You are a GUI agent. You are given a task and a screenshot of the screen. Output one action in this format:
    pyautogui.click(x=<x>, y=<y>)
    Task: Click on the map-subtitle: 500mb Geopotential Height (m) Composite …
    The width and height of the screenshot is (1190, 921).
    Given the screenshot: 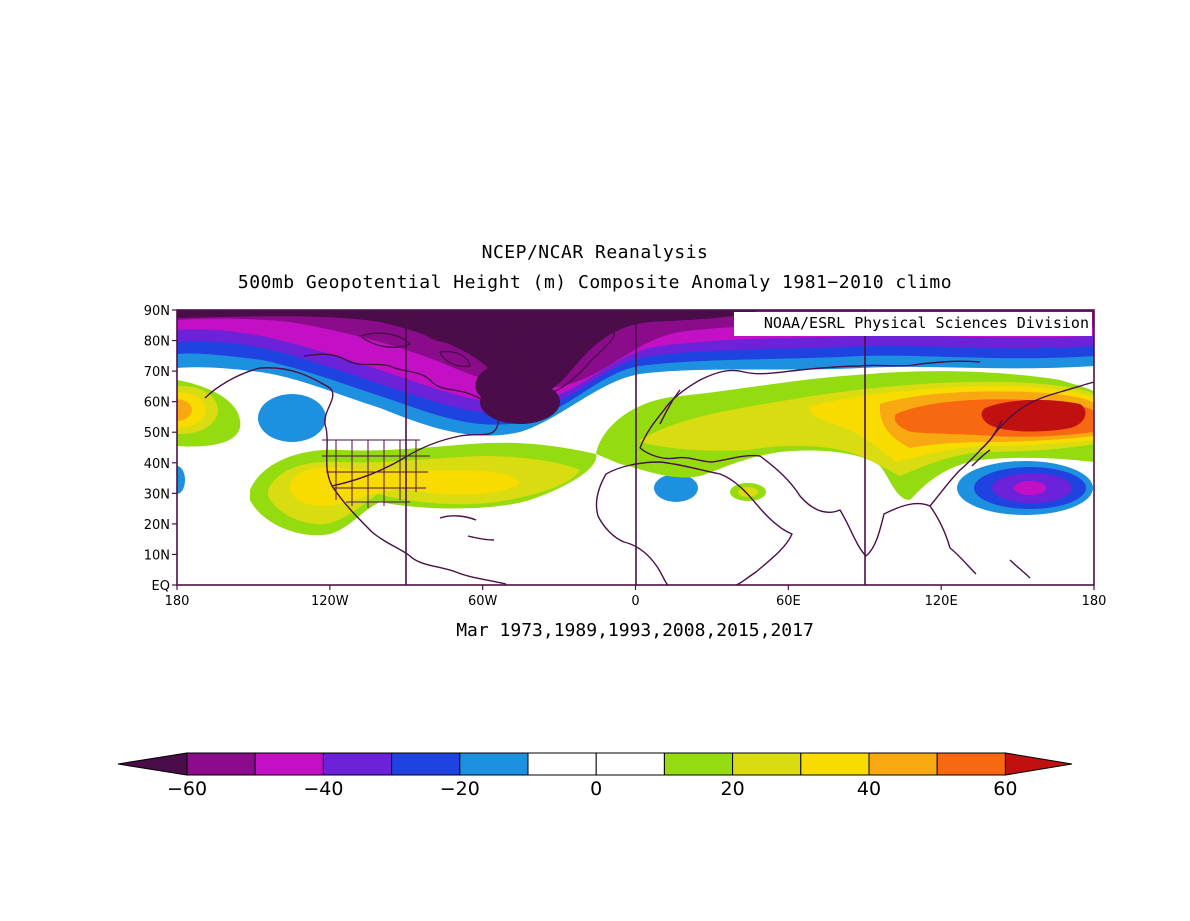 What is the action you would take?
    pyautogui.click(x=595, y=282)
    